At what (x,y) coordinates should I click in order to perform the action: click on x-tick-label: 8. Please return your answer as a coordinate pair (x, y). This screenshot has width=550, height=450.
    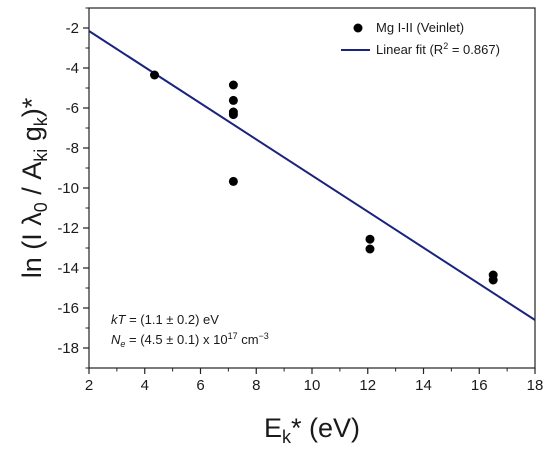
    Looking at the image, I should click on (256, 385).